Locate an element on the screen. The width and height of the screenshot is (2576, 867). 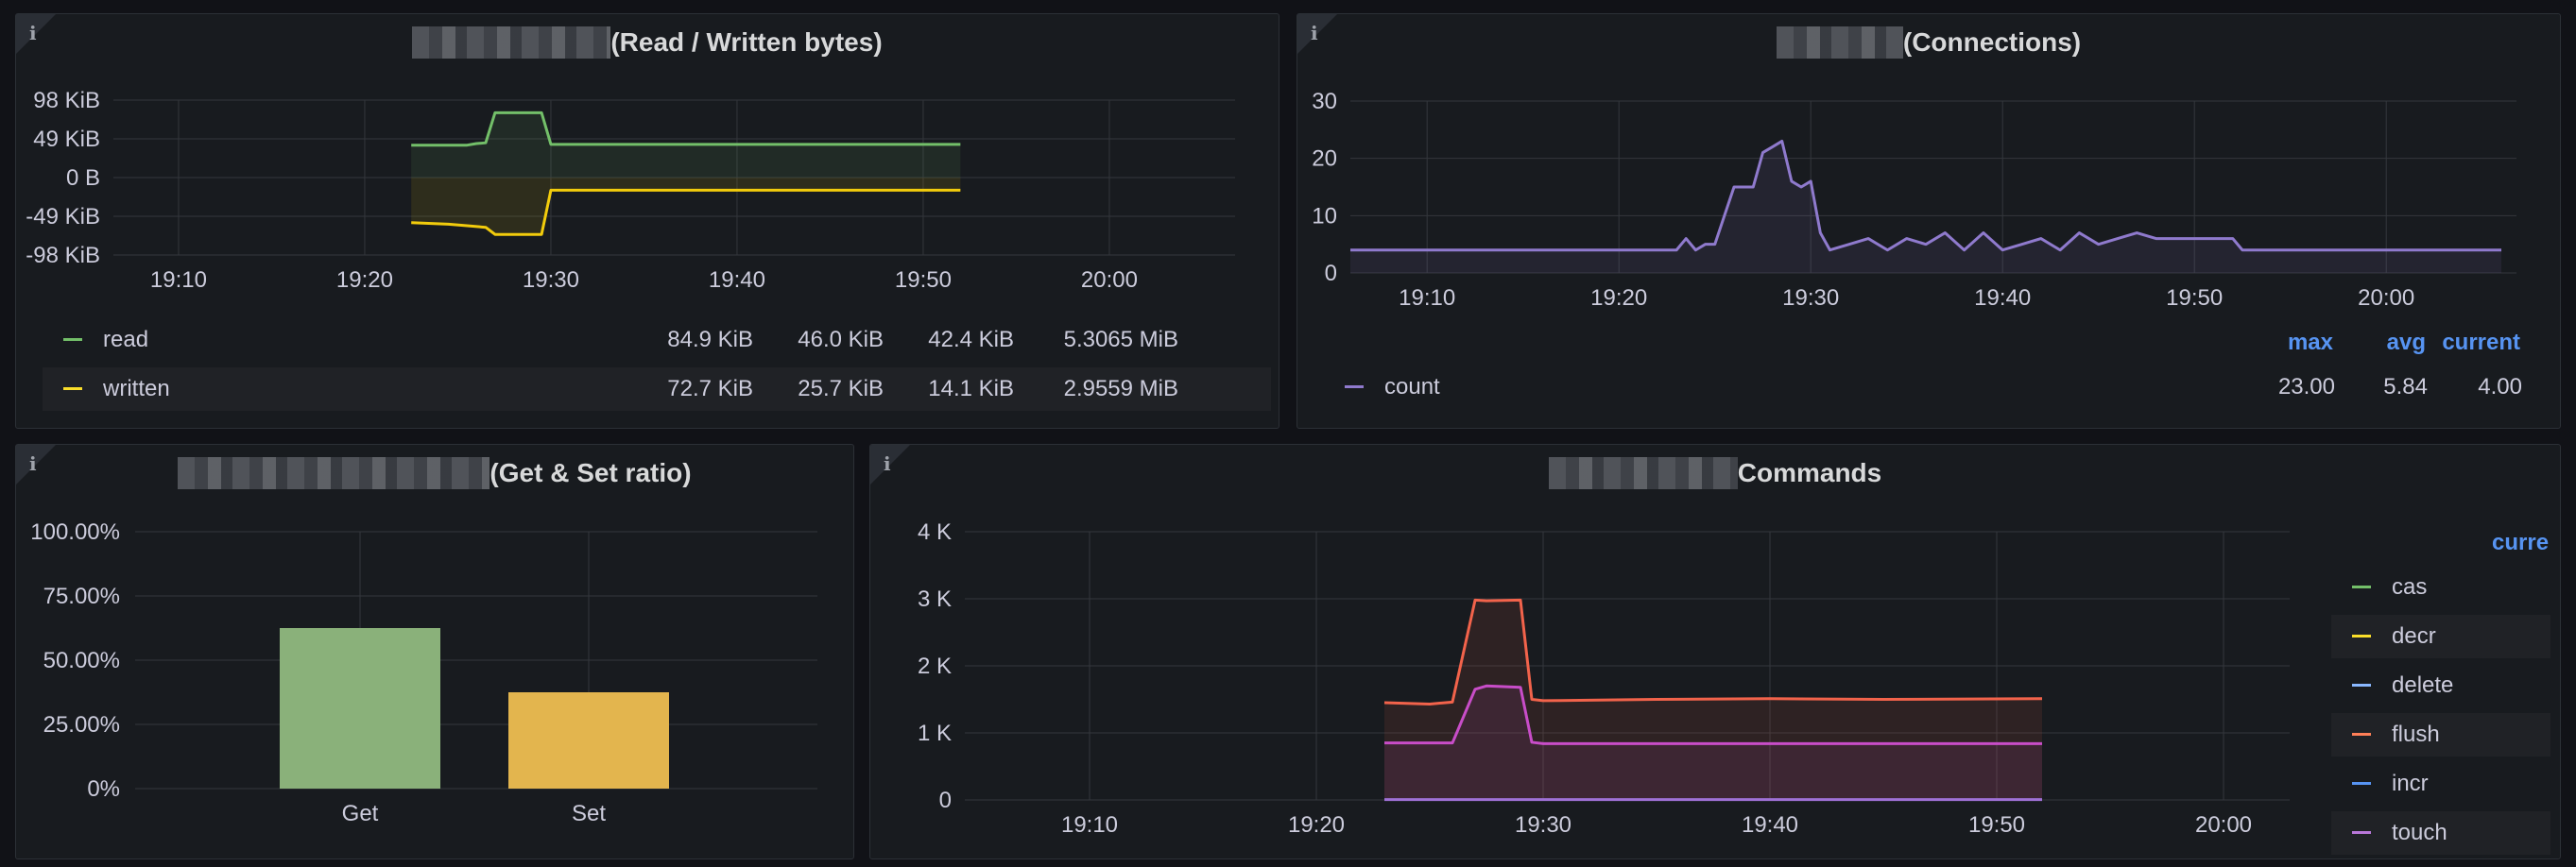
legend-series-name: flush is located at coordinates (2416, 734).